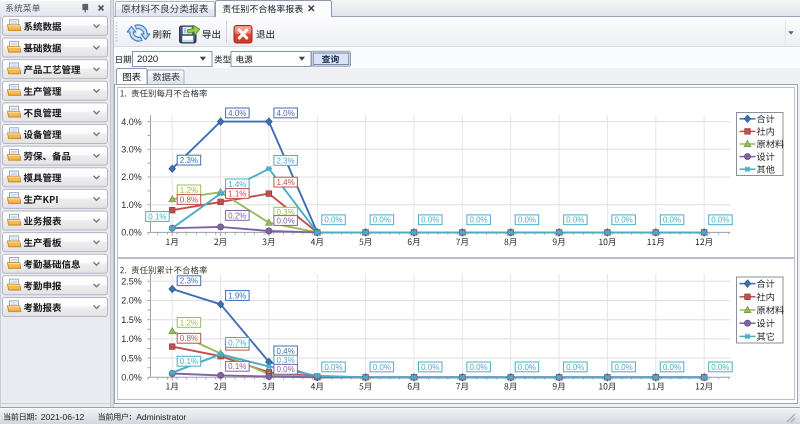 Image resolution: width=800 pixels, height=424 pixels. What do you see at coordinates (237, 215) in the screenshot?
I see `svg-text: 0.2%` at bounding box center [237, 215].